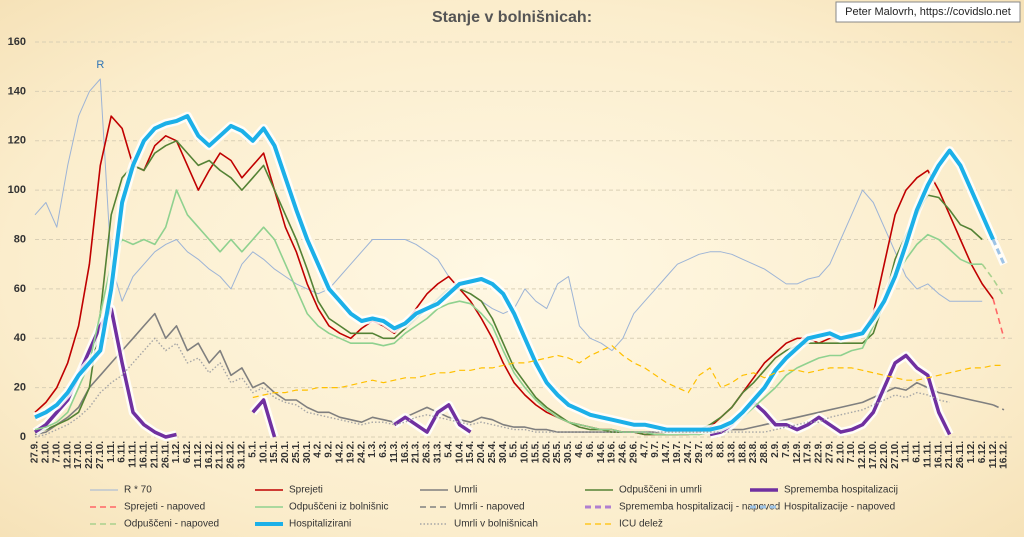 This screenshot has height=537, width=1024. I want to click on x-tick-label: 23.8., so click(753, 452).